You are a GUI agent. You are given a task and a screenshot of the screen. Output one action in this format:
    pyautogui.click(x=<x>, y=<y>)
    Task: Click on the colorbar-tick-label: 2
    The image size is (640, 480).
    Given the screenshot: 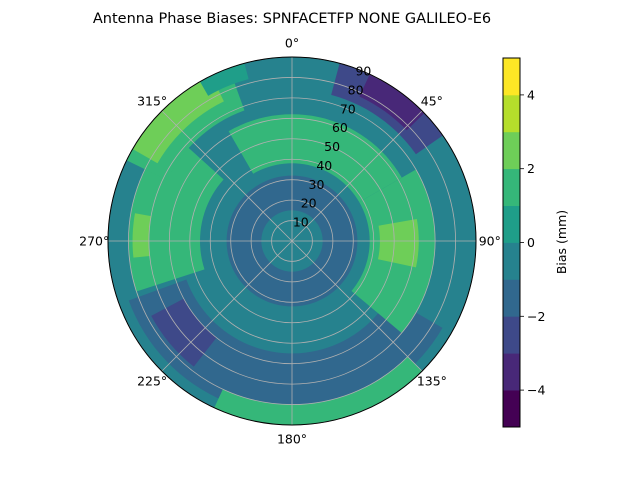 What is the action you would take?
    pyautogui.click(x=531, y=168)
    